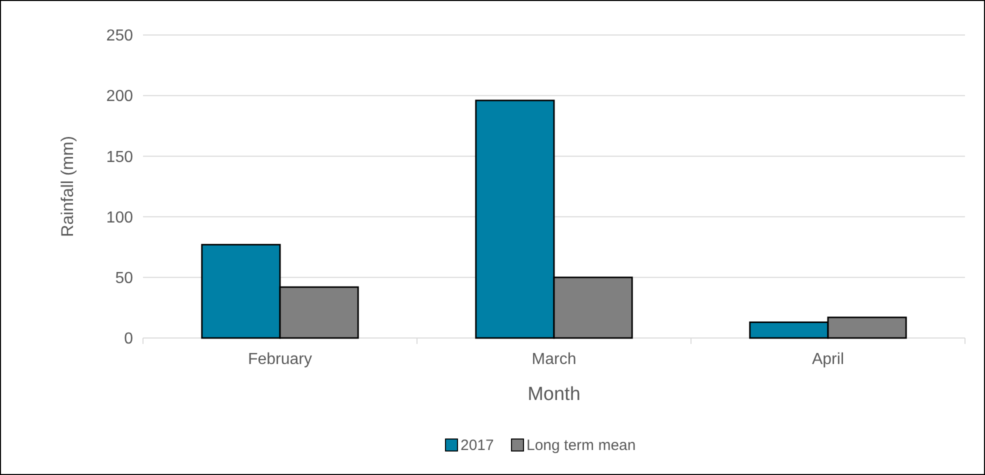 This screenshot has width=985, height=475. Describe the element at coordinates (554, 359) in the screenshot. I see `x-tick-label: March` at that location.